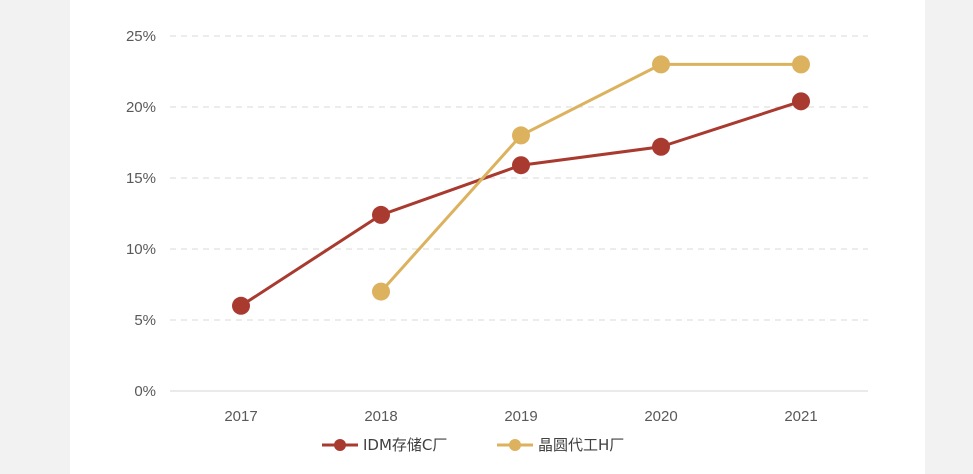 The image size is (973, 474). I want to click on x-axis-ticks: 2017 2018 2019 2020 2021, so click(520, 416).